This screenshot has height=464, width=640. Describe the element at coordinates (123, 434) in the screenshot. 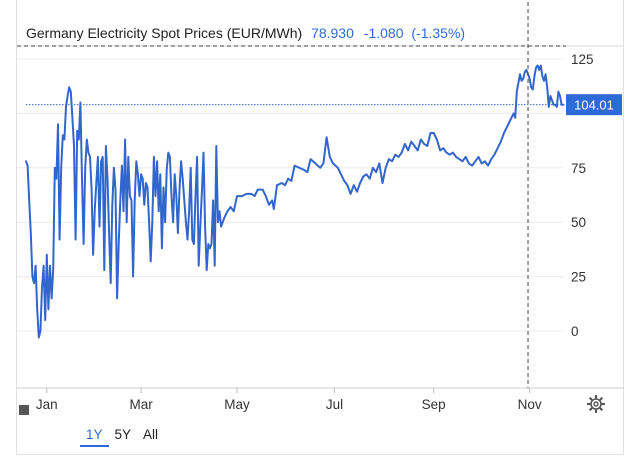

I see `range-button-5y: 5Y` at that location.